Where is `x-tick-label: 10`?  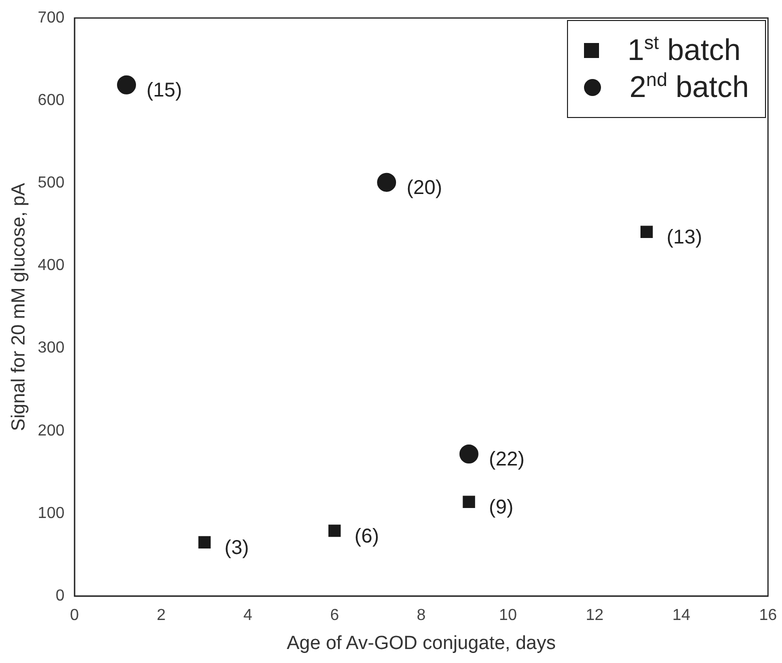
x-tick-label: 10 is located at coordinates (508, 615).